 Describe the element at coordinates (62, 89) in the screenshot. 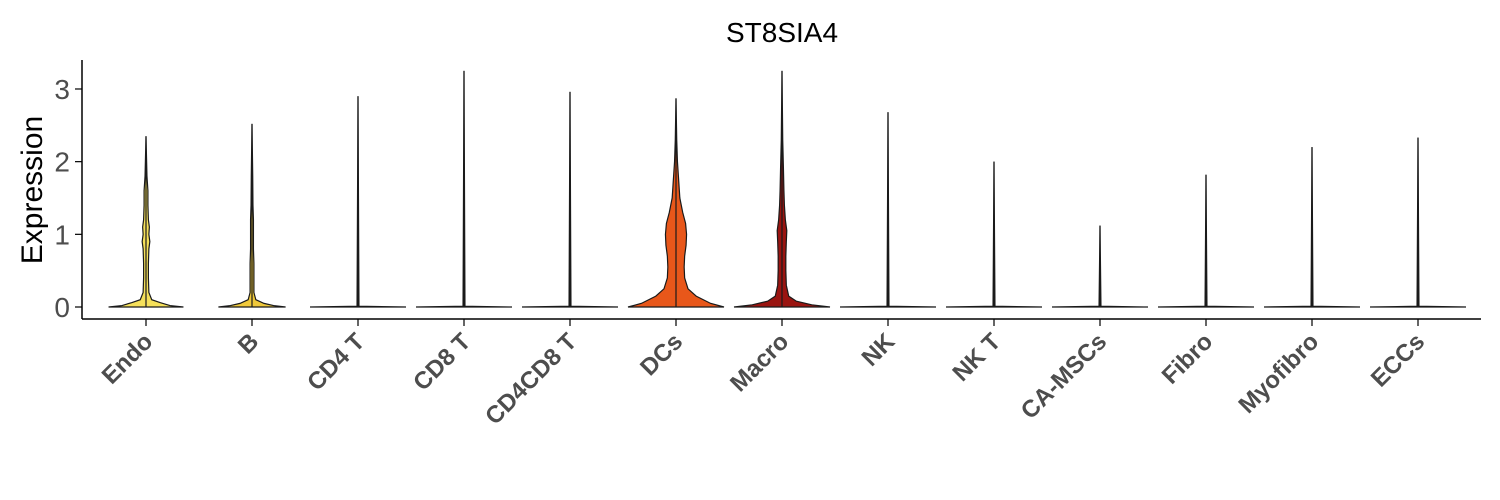

I see `y-tick-label: 3` at that location.